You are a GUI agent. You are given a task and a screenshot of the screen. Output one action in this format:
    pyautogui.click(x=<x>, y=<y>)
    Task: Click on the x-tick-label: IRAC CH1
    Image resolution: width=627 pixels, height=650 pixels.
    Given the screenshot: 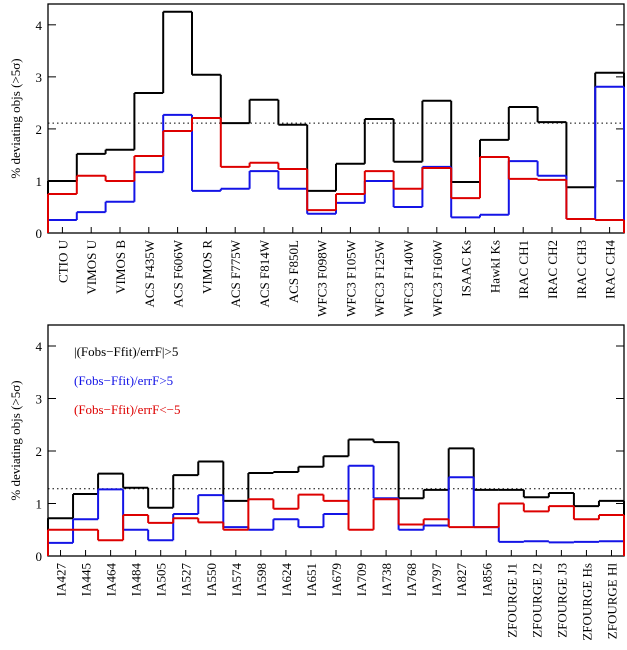 What is the action you would take?
    pyautogui.click(x=523, y=269)
    